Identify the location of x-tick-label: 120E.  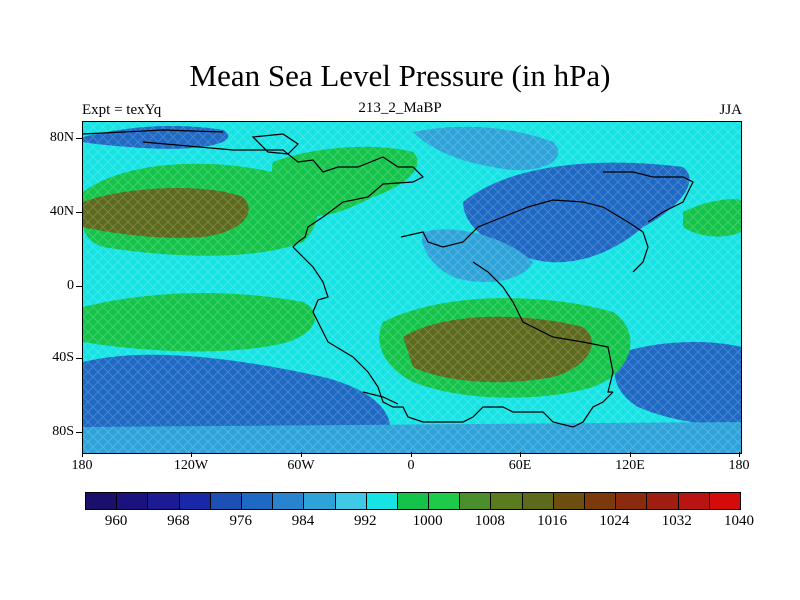
(630, 465).